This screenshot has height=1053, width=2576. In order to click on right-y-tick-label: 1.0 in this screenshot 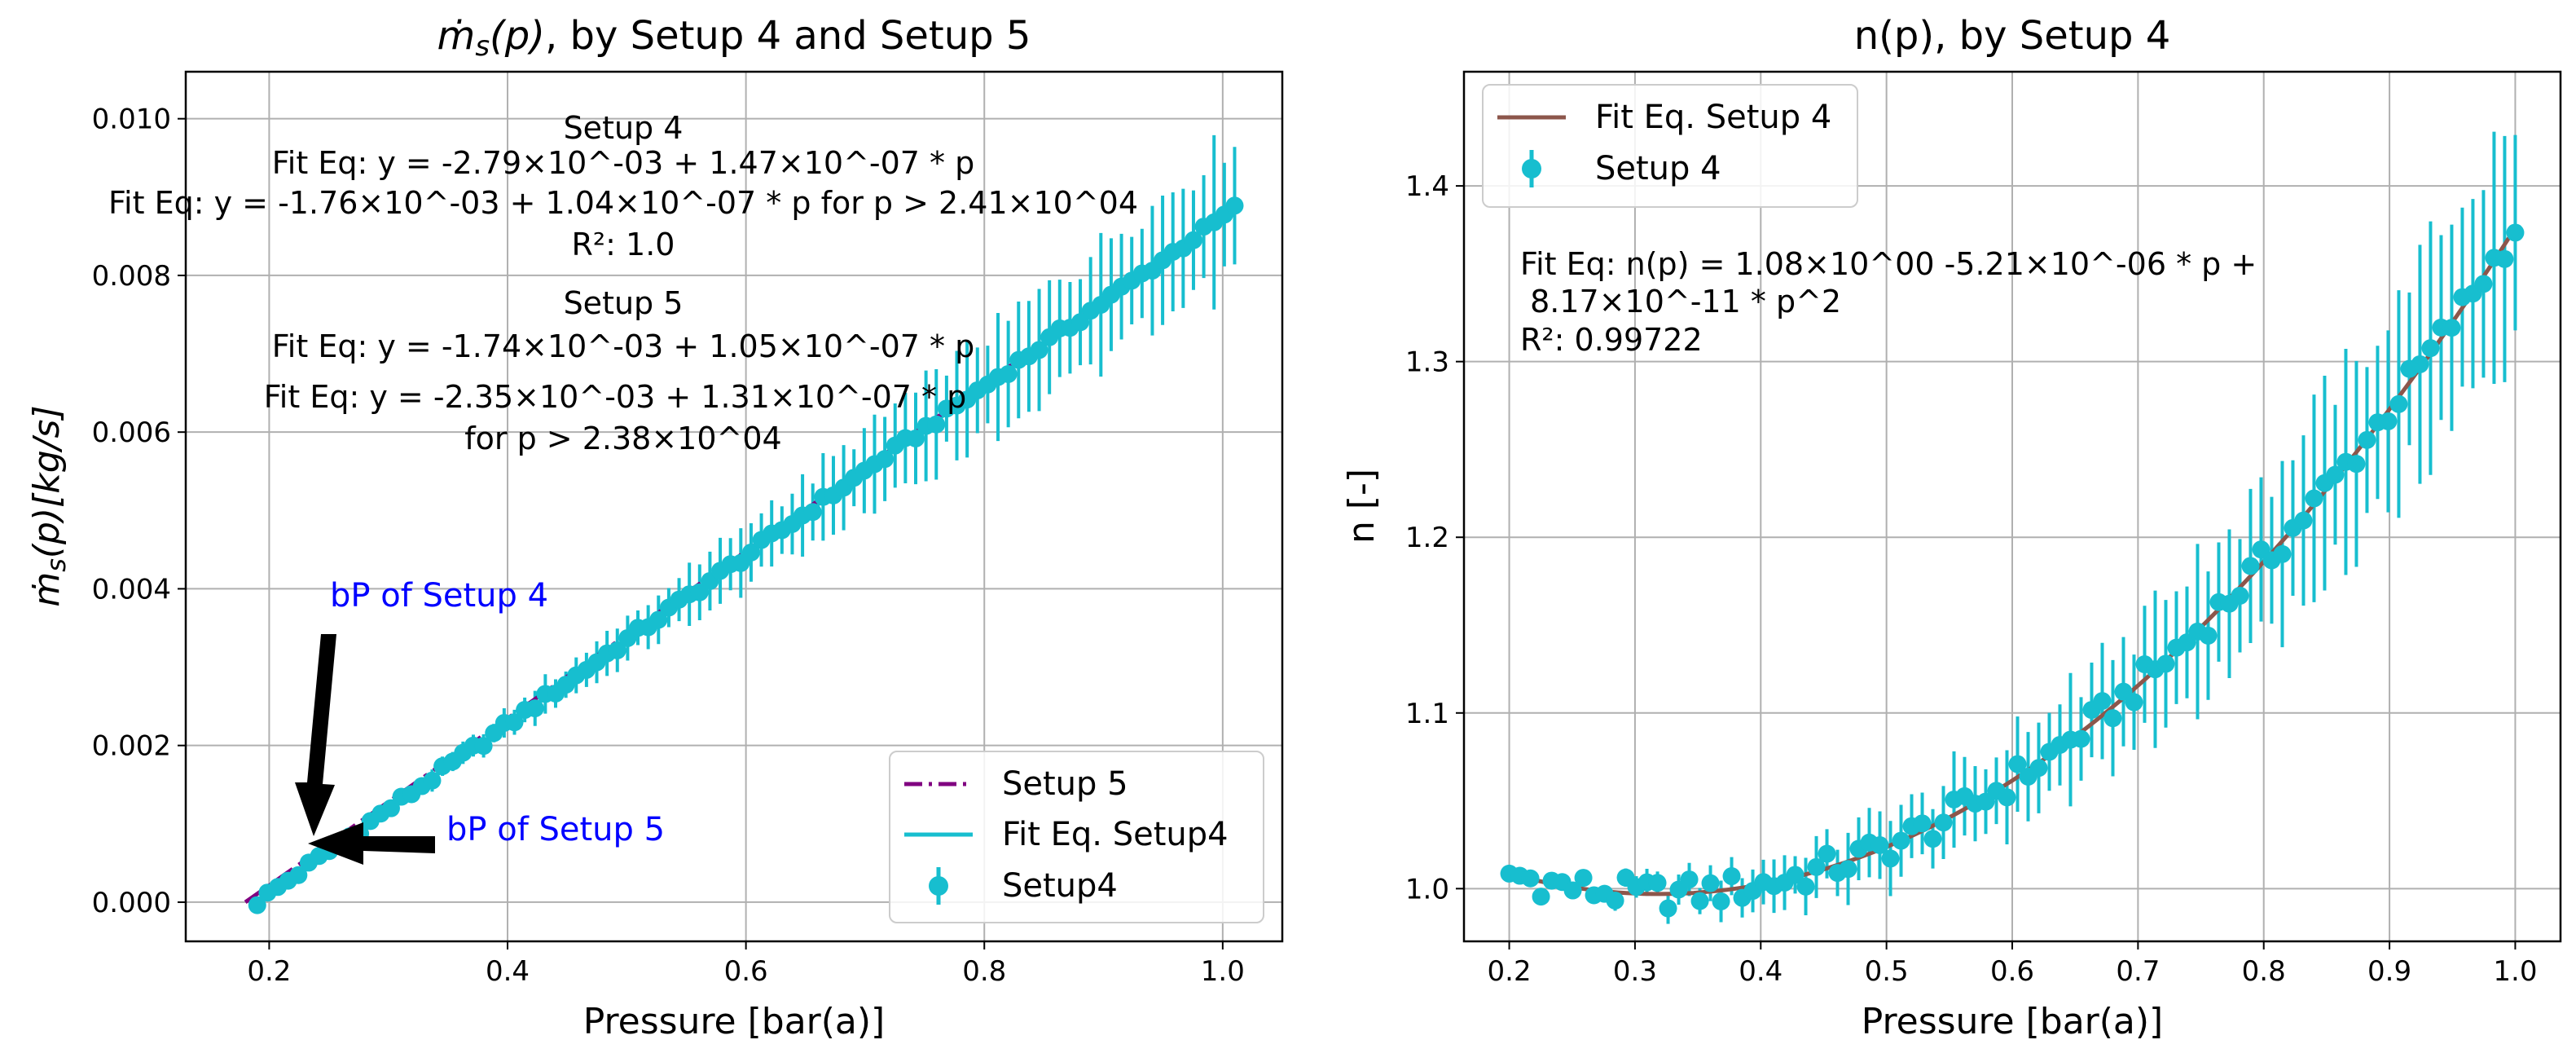, I will do `click(1427, 889)`.